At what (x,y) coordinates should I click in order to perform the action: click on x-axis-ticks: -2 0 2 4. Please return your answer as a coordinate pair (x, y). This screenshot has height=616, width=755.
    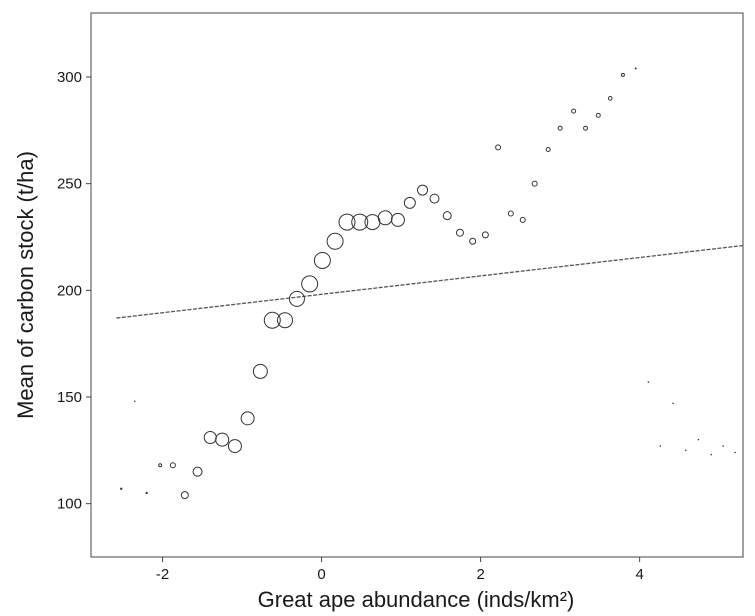
    Looking at the image, I should click on (400, 570).